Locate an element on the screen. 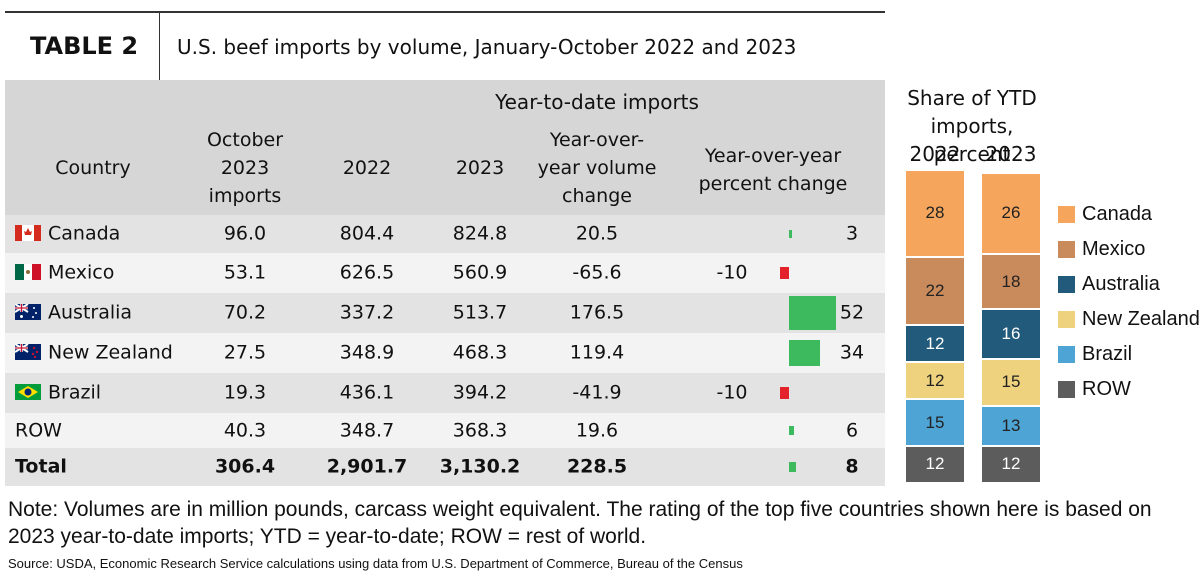 This screenshot has width=1200, height=584. table-cell: 96.0 is located at coordinates (245, 233).